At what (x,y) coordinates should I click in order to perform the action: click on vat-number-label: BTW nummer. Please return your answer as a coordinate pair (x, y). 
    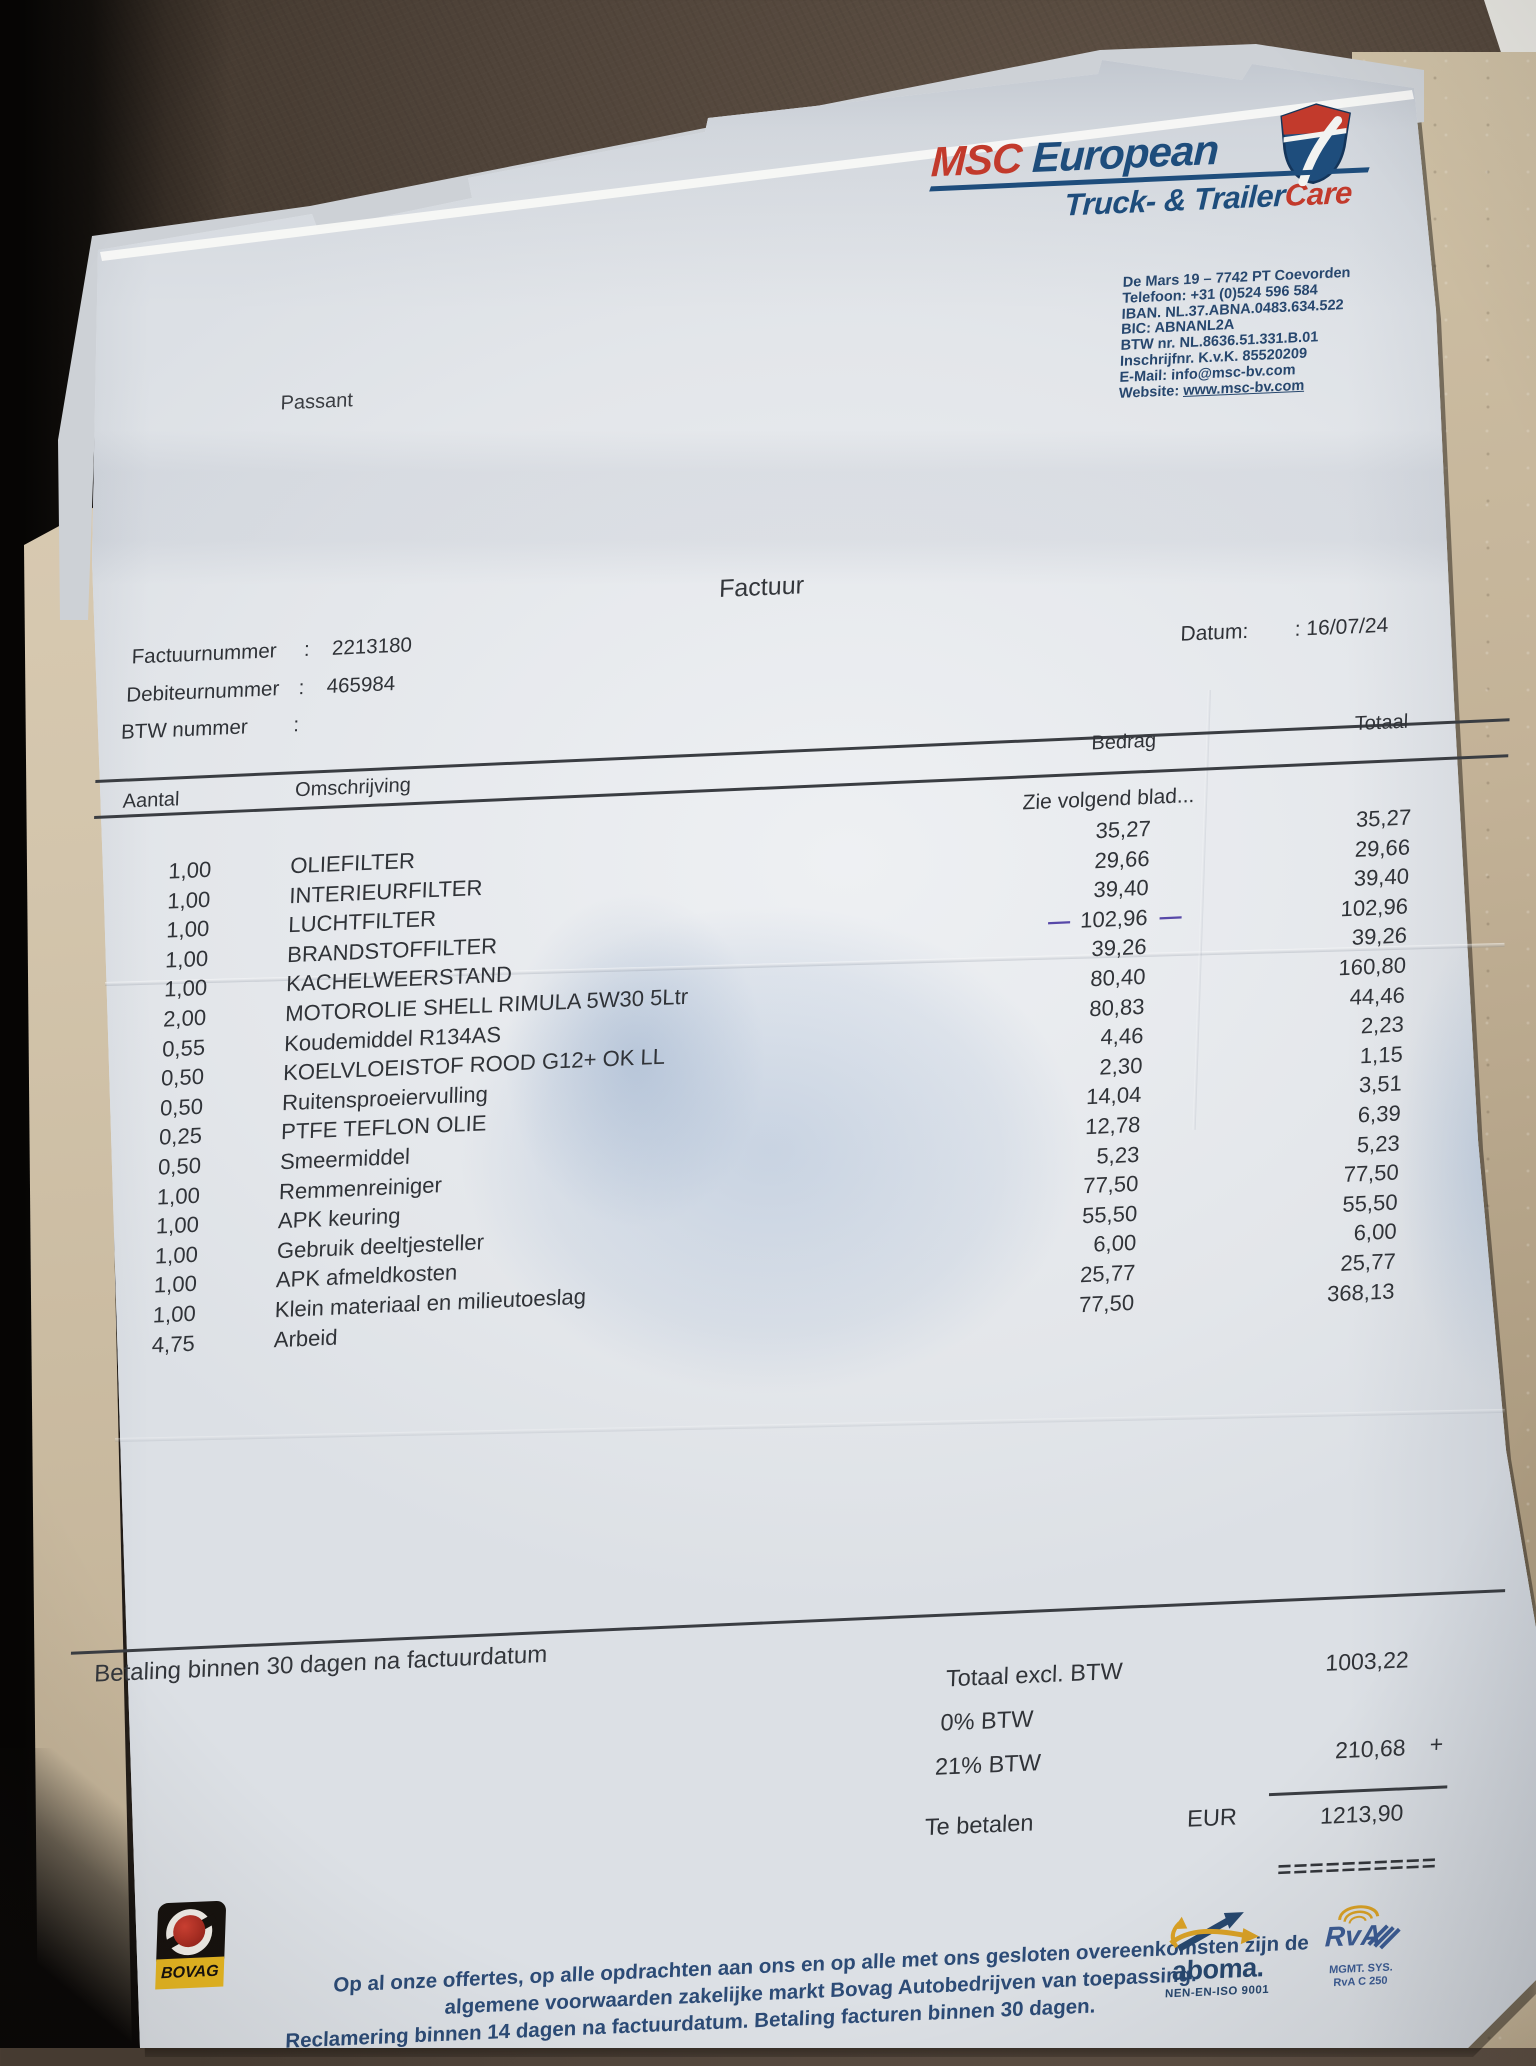
    Looking at the image, I should click on (184, 729).